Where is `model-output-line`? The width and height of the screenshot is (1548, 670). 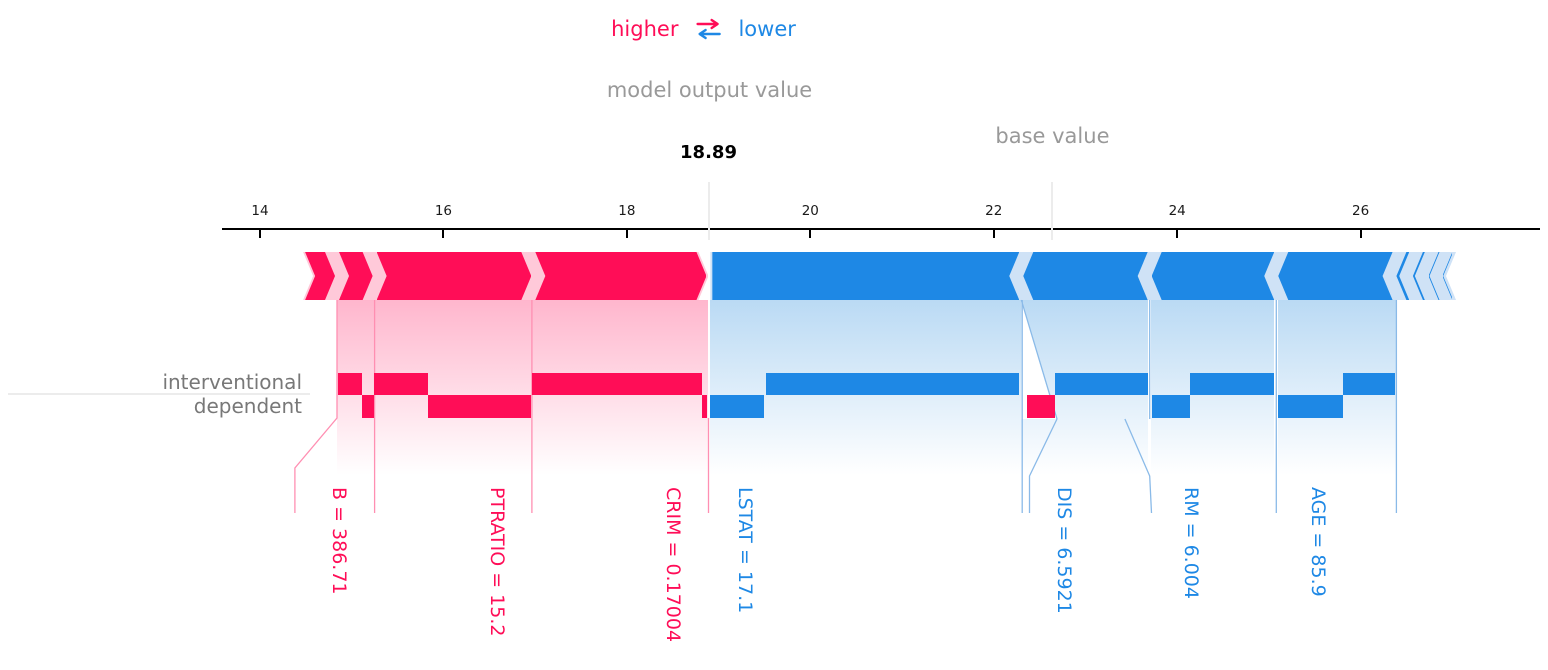
model-output-line is located at coordinates (708, 211).